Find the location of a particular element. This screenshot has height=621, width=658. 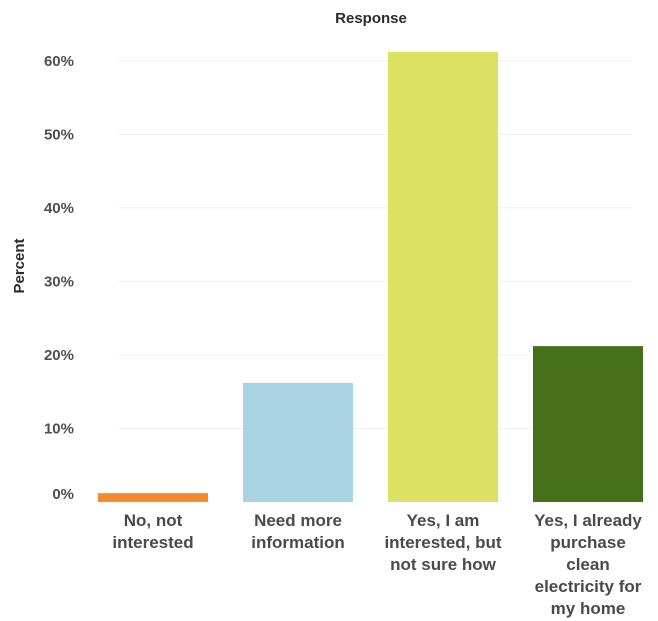

category-label-line: my home is located at coordinates (588, 608).